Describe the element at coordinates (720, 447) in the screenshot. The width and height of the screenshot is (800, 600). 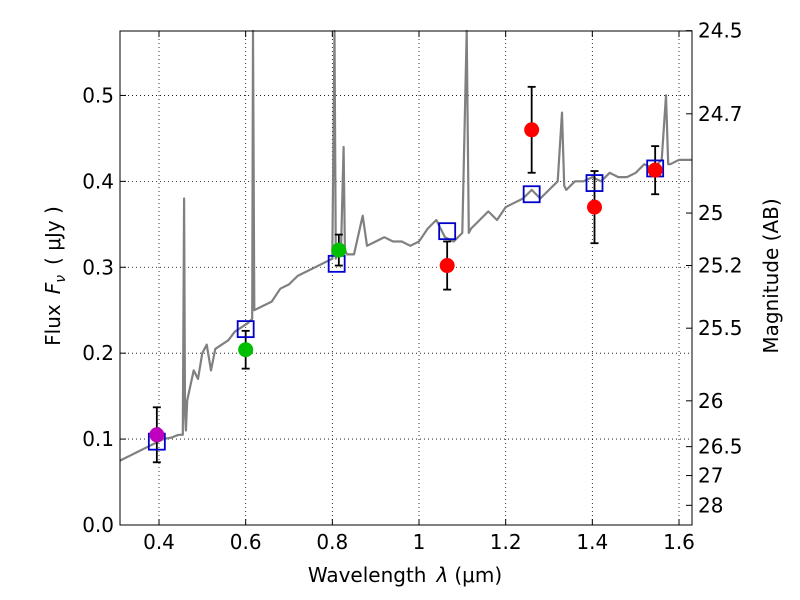
I see `y2-tick-label: 26.5` at that location.